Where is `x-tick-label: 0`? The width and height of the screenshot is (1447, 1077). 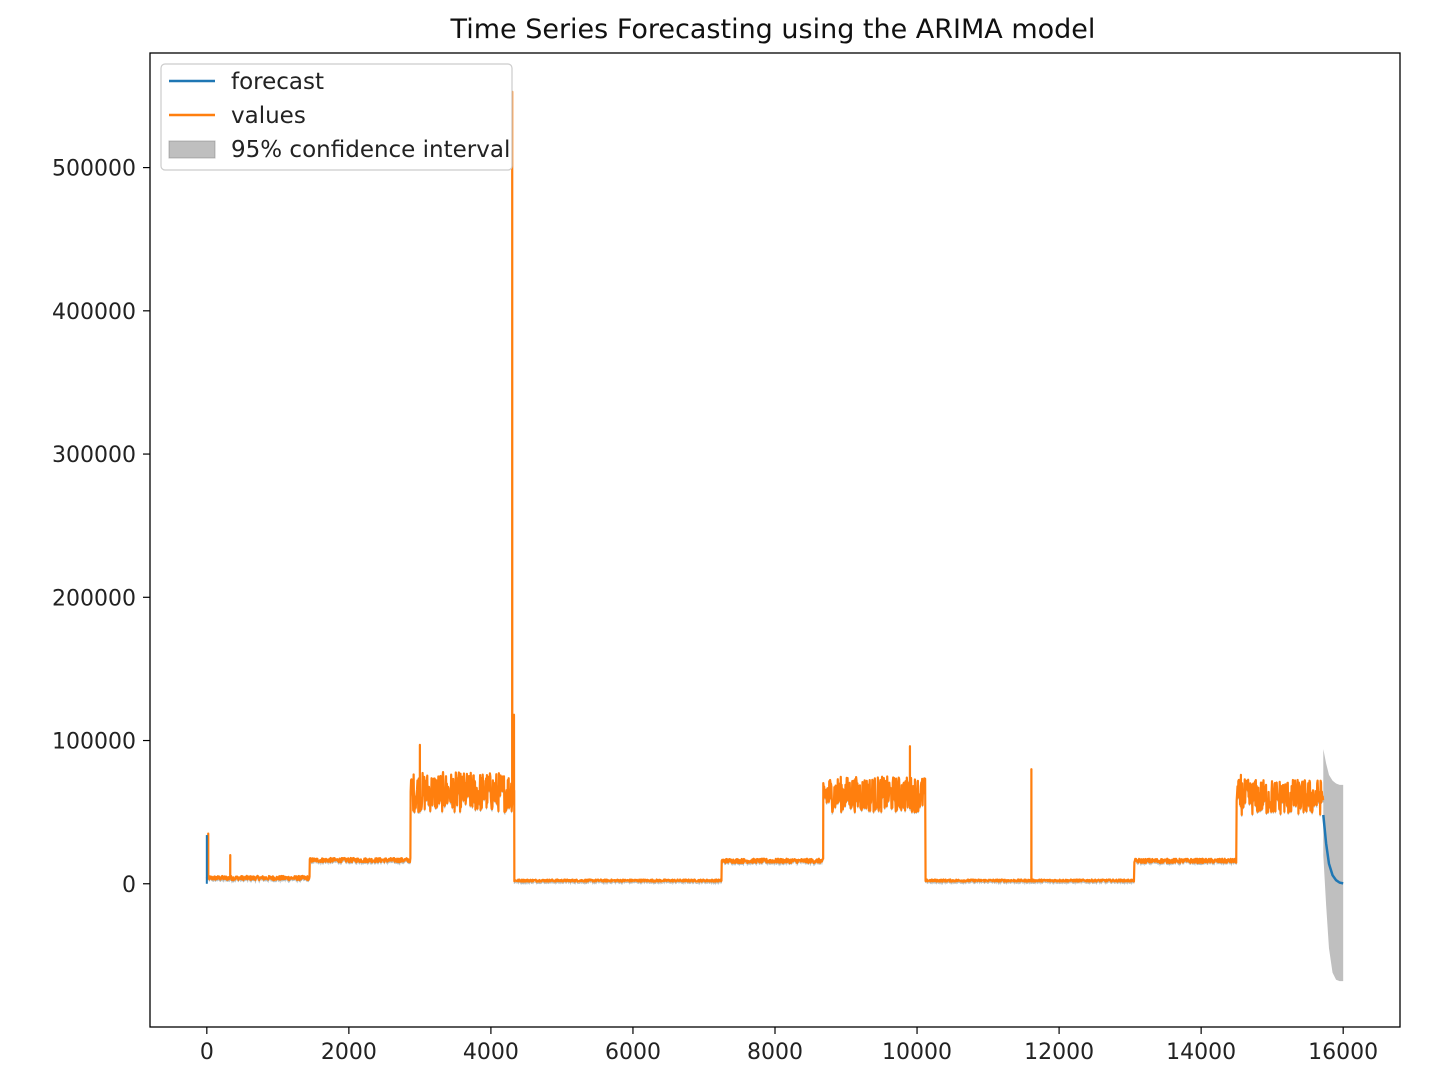 x-tick-label: 0 is located at coordinates (207, 1052).